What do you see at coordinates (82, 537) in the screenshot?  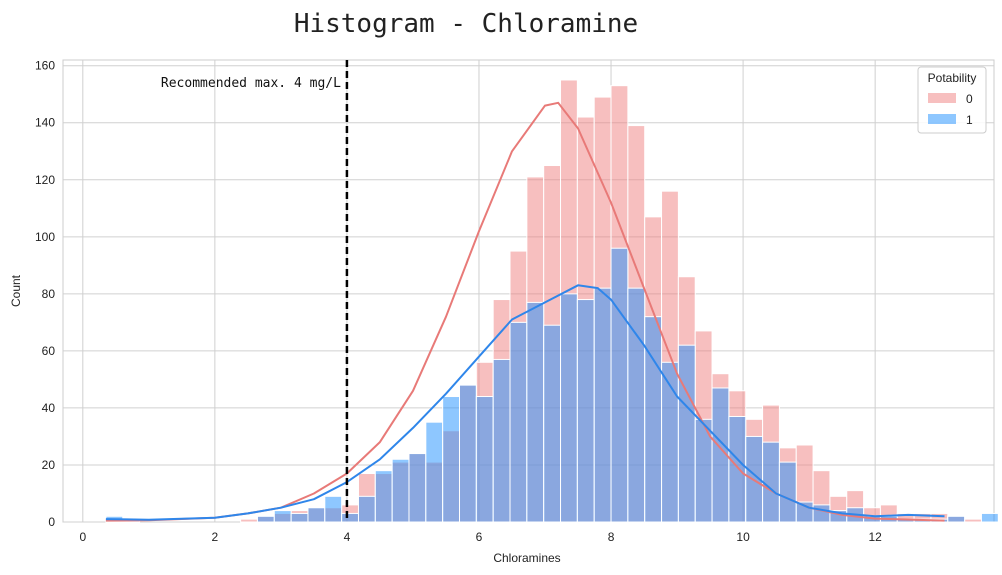 I see `x-tick-label: 0` at bounding box center [82, 537].